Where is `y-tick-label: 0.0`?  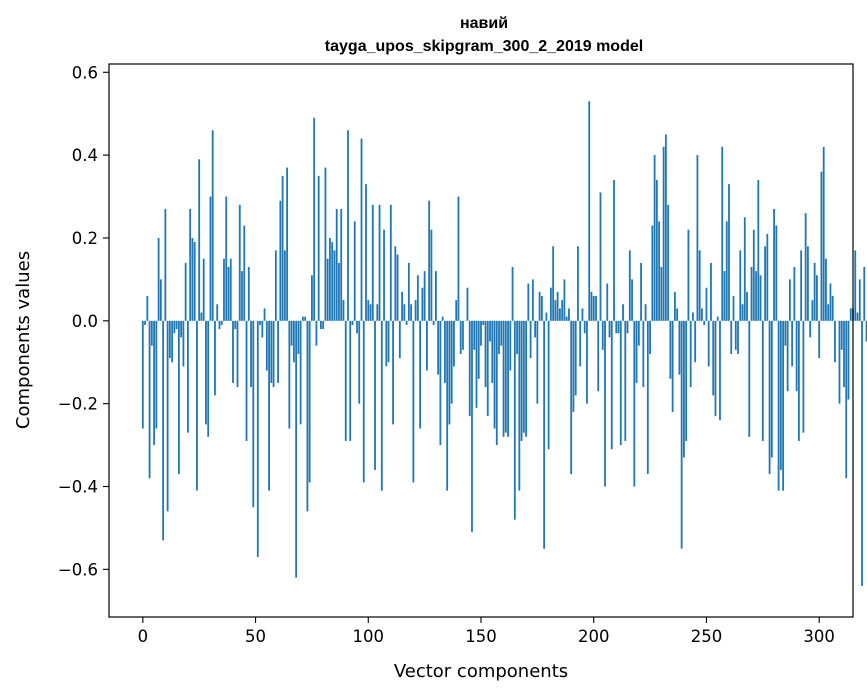
y-tick-label: 0.0 is located at coordinates (85, 321).